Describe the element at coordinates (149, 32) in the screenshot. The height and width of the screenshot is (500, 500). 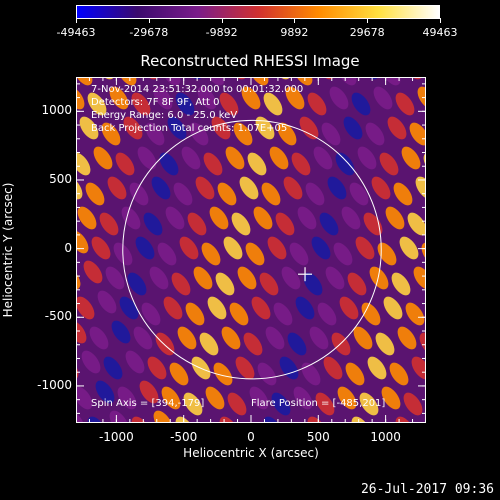
I see `colorbar-tick-label: -29678` at that location.